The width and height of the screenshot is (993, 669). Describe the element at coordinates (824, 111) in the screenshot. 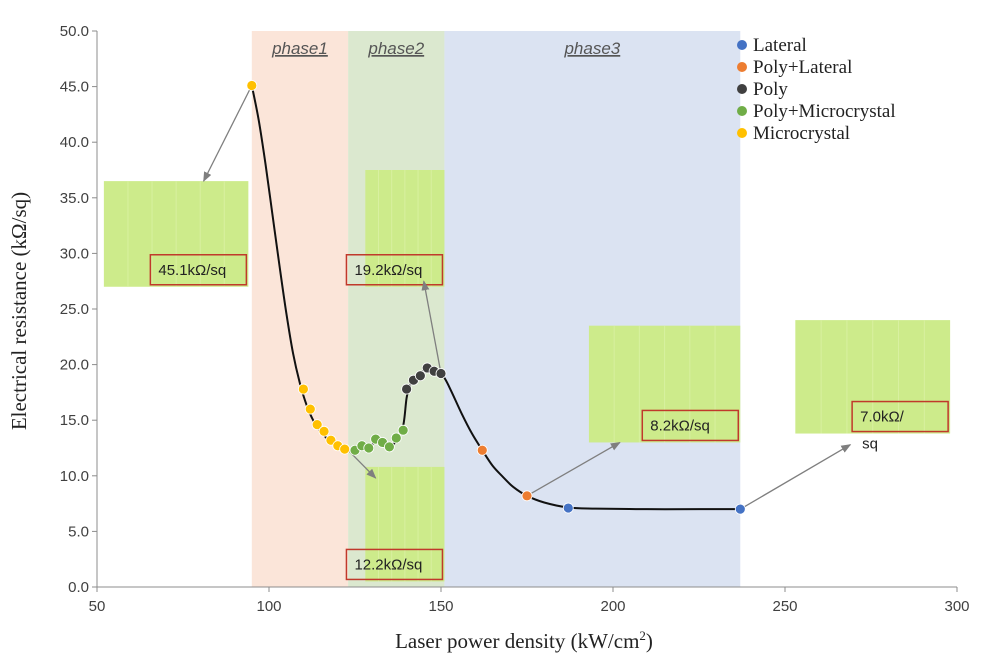

I see `legend-label: Poly+Microcrystal` at that location.